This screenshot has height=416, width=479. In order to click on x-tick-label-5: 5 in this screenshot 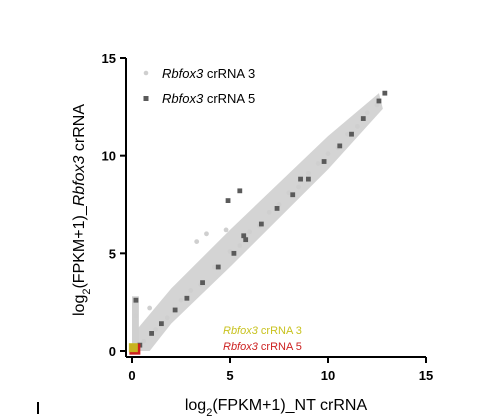, I will do `click(229, 375)`.